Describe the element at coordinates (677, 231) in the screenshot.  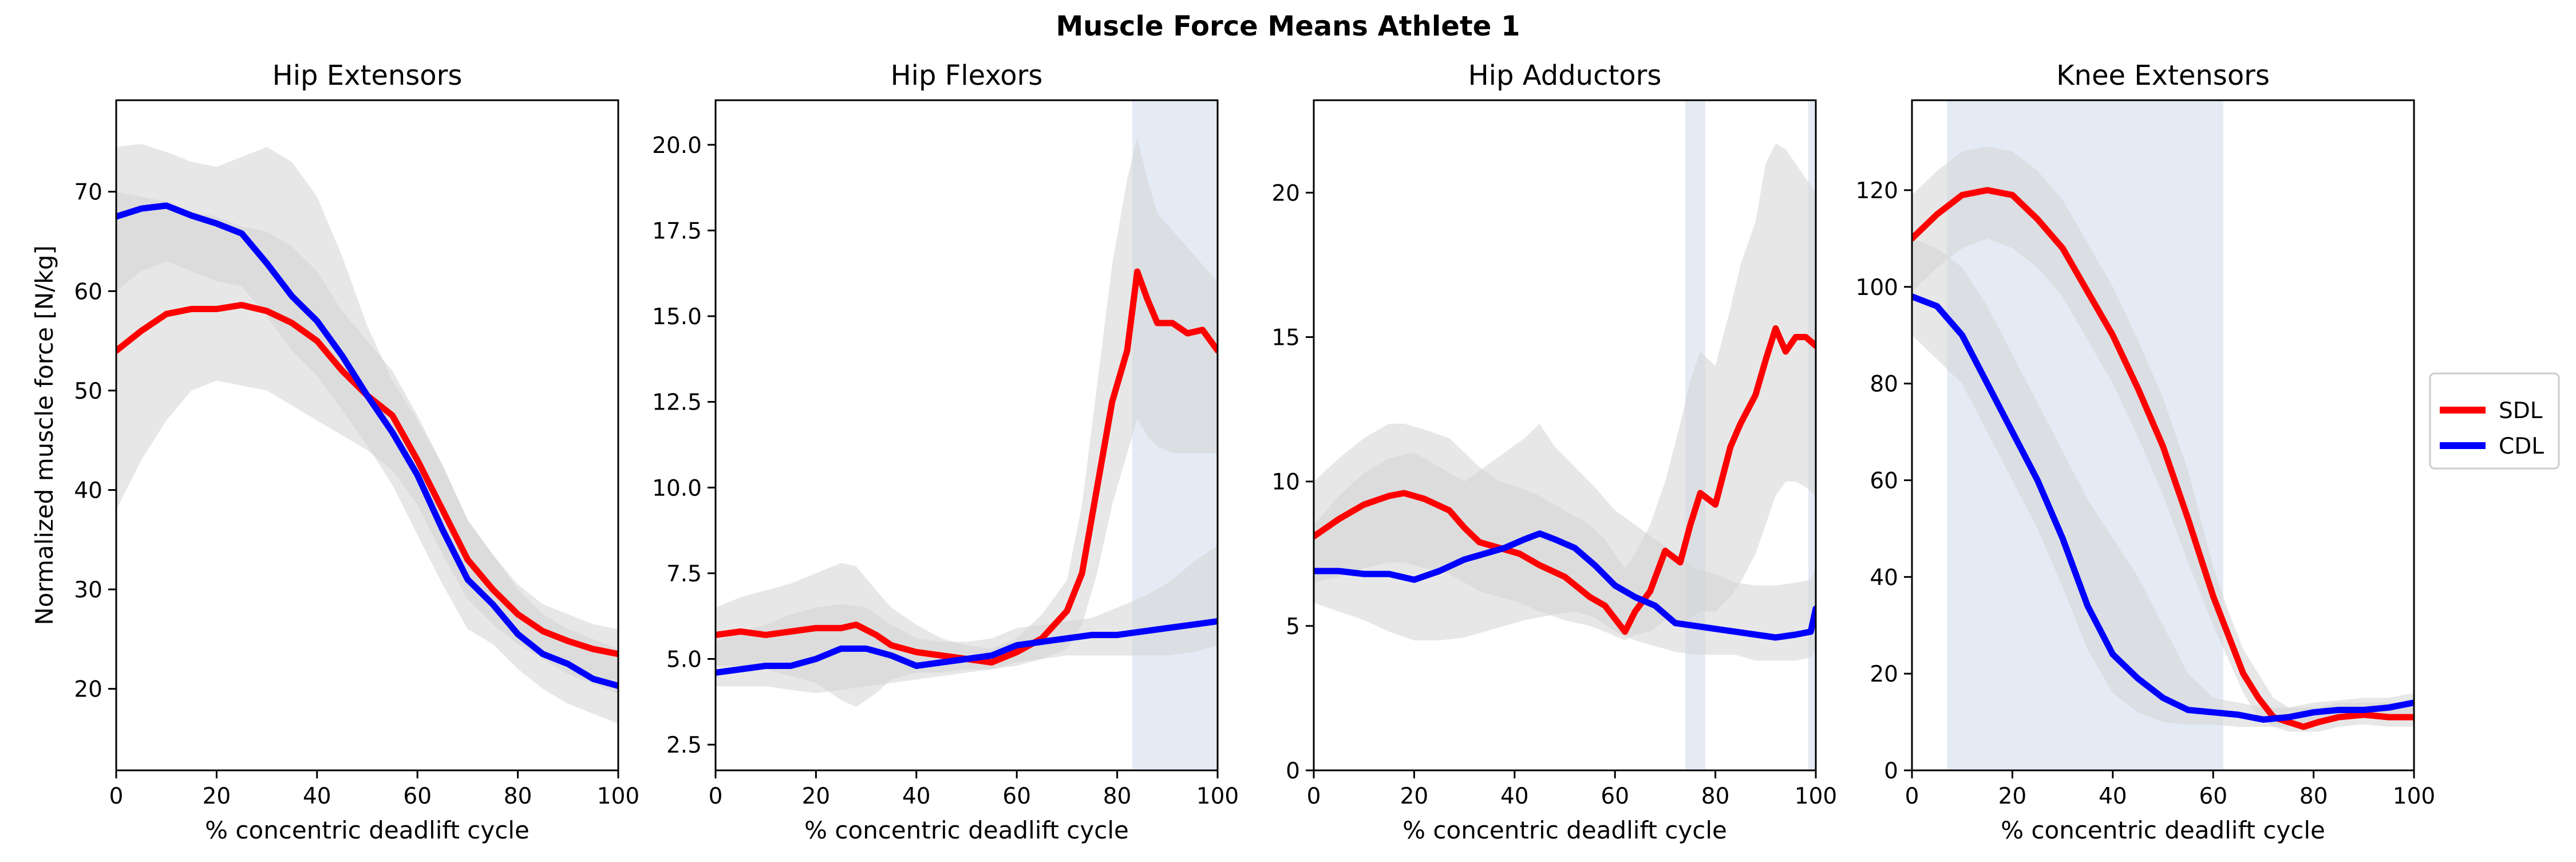
I see `y-tick-label: 17.5` at that location.